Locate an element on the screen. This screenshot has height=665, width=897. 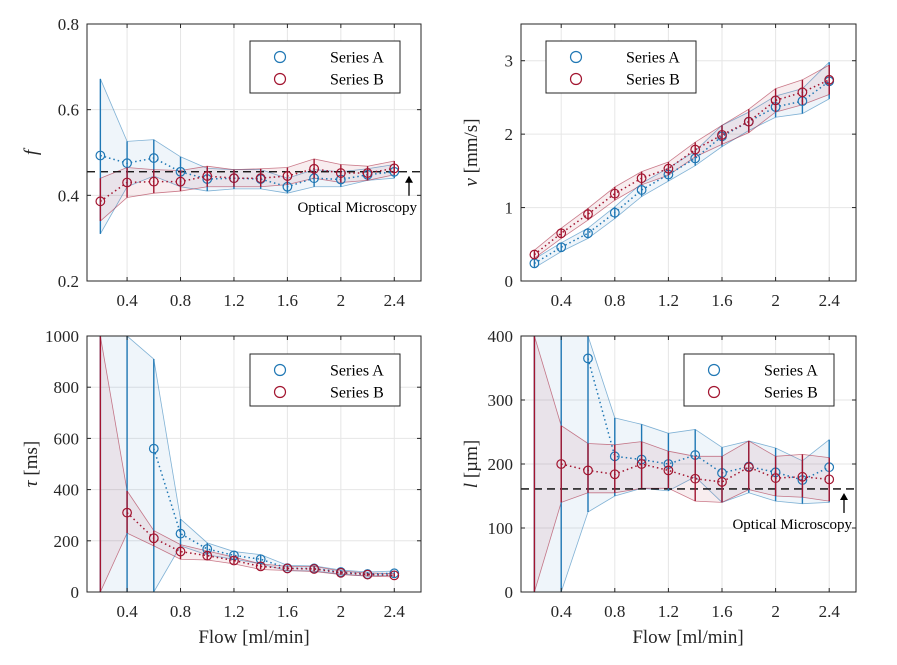
y-axis-unit: [ms] is located at coordinates (31, 461).